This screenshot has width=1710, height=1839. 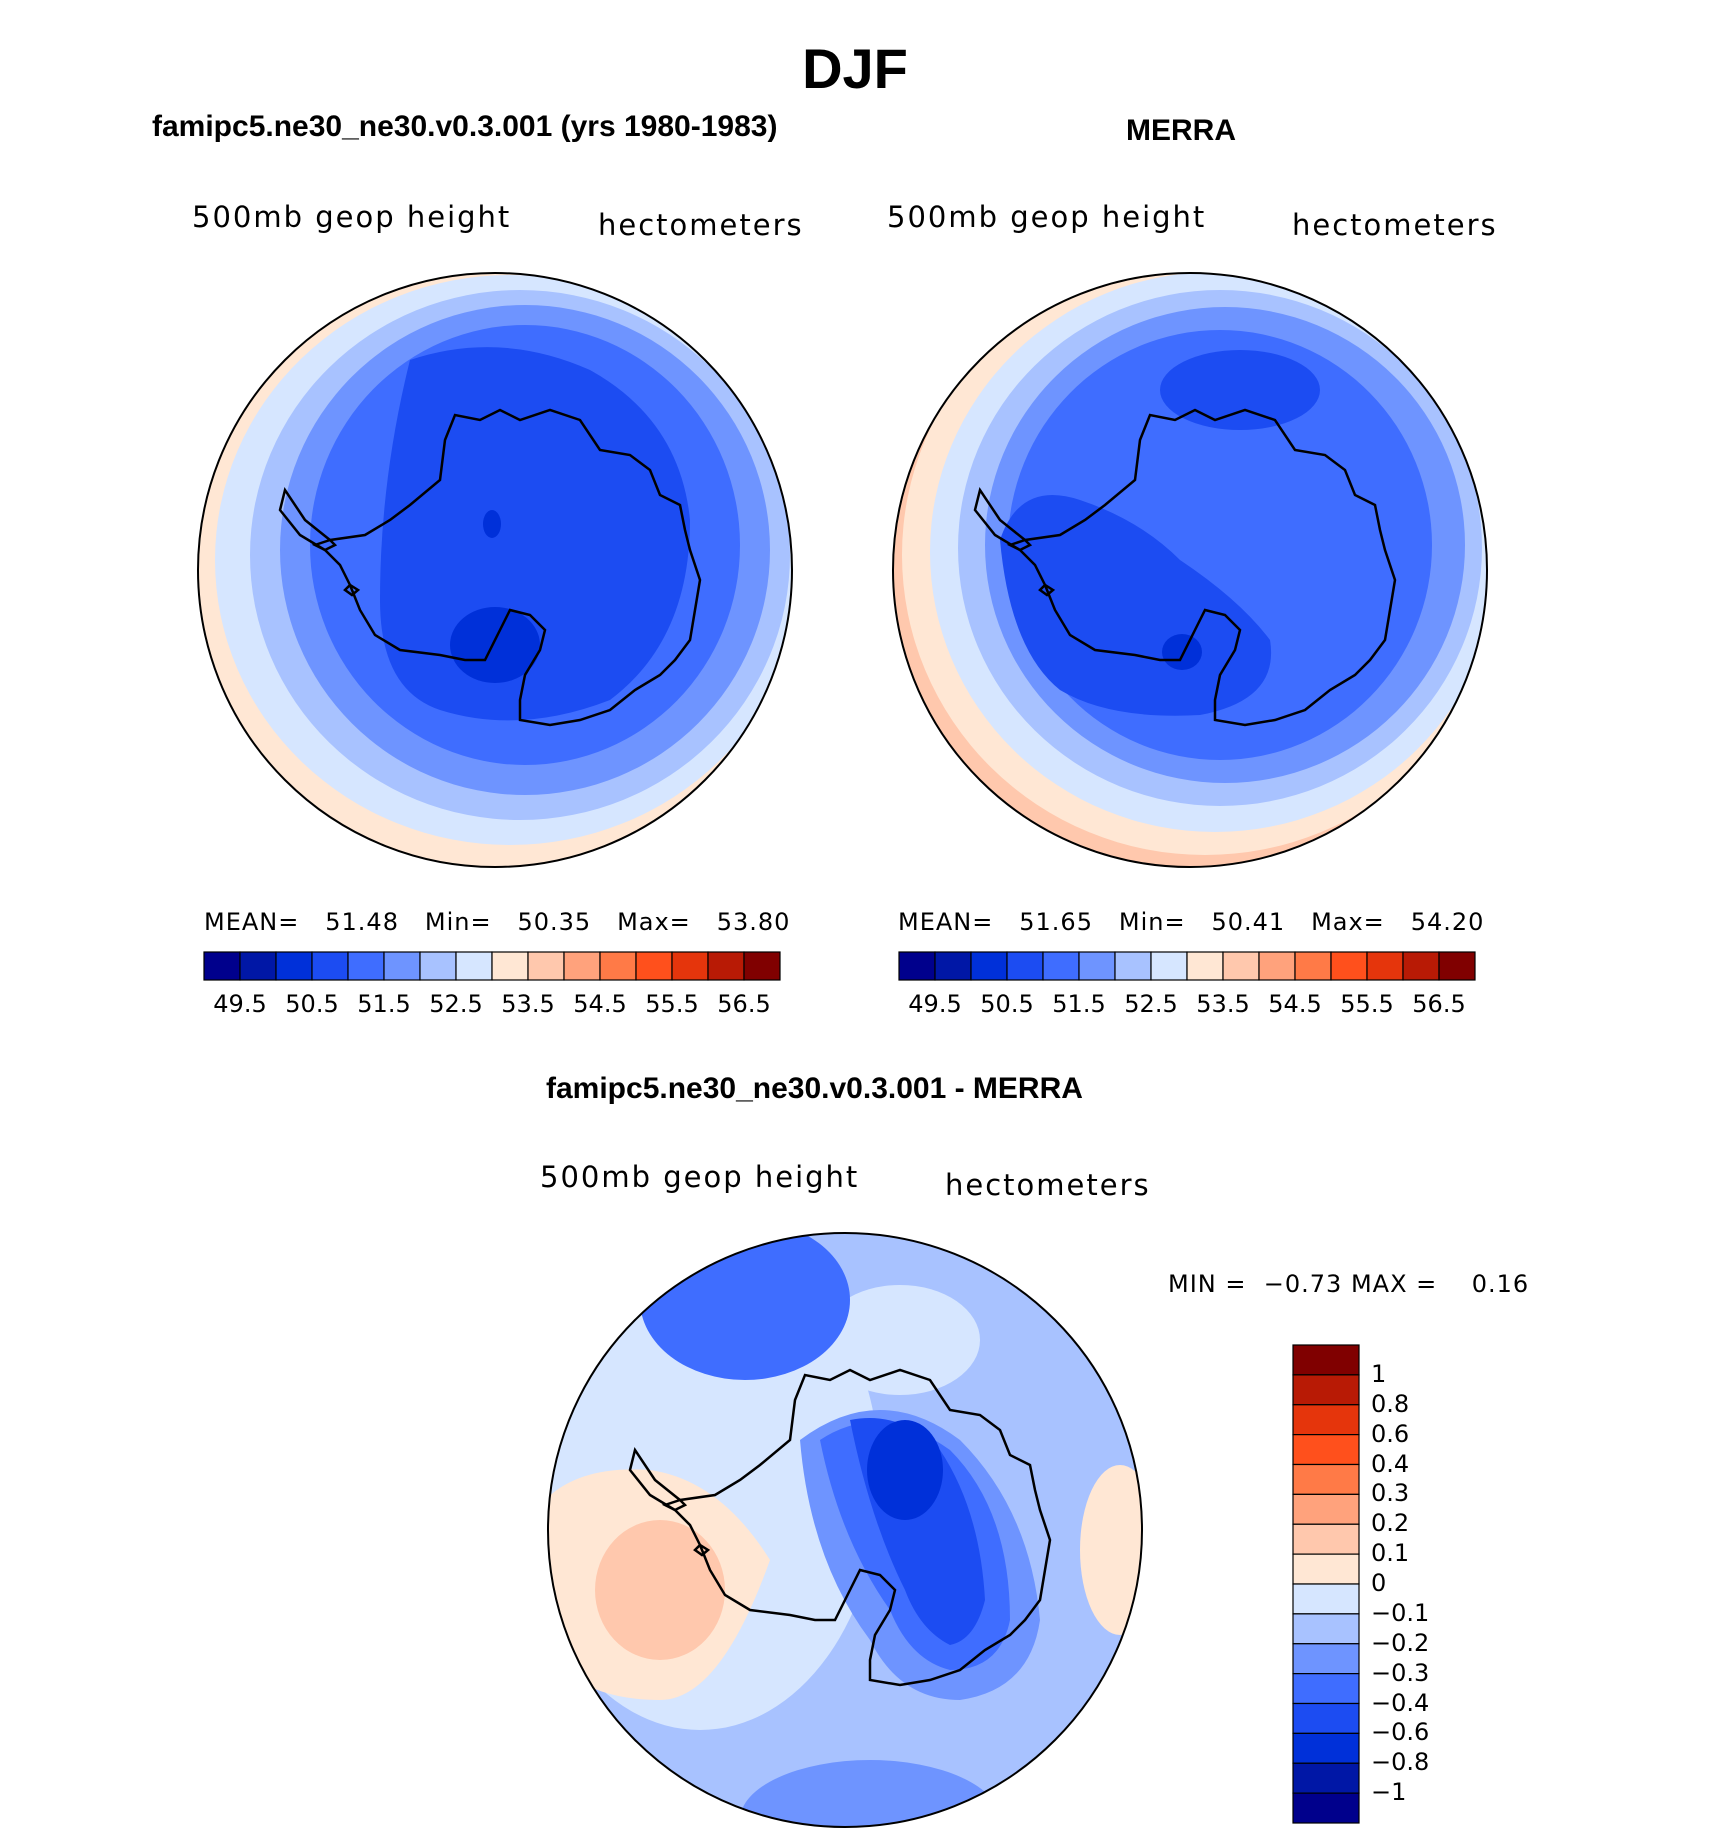 What do you see at coordinates (554, 922) in the screenshot?
I see `panel1-min-value: 50.35` at bounding box center [554, 922].